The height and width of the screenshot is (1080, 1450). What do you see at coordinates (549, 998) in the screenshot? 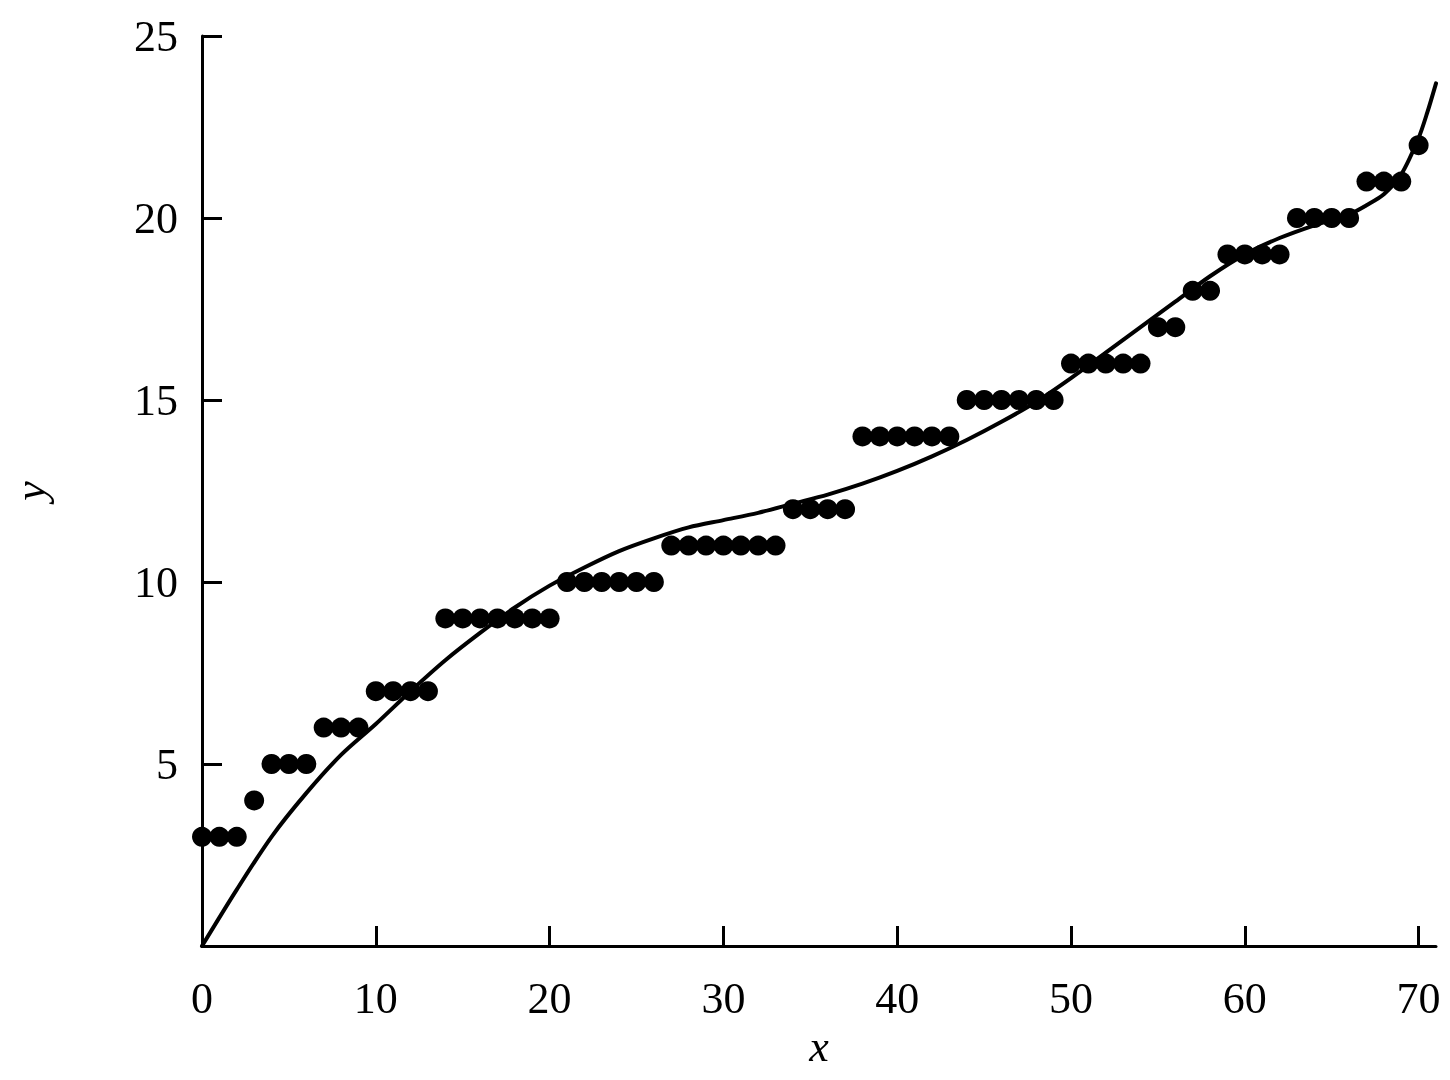
I see `x-tick-label: 20` at bounding box center [549, 998].